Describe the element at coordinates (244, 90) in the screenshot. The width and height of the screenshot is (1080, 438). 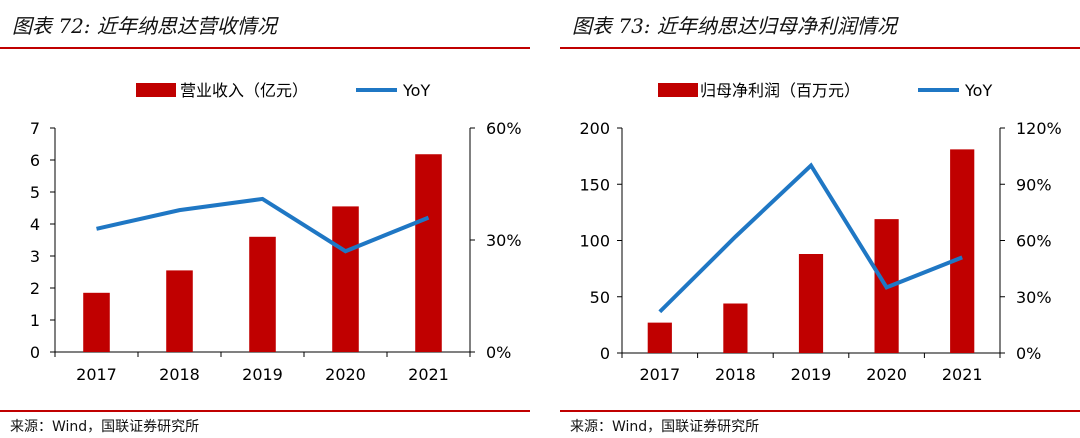
I see `legend-label-bar: 营业收入（亿元）` at that location.